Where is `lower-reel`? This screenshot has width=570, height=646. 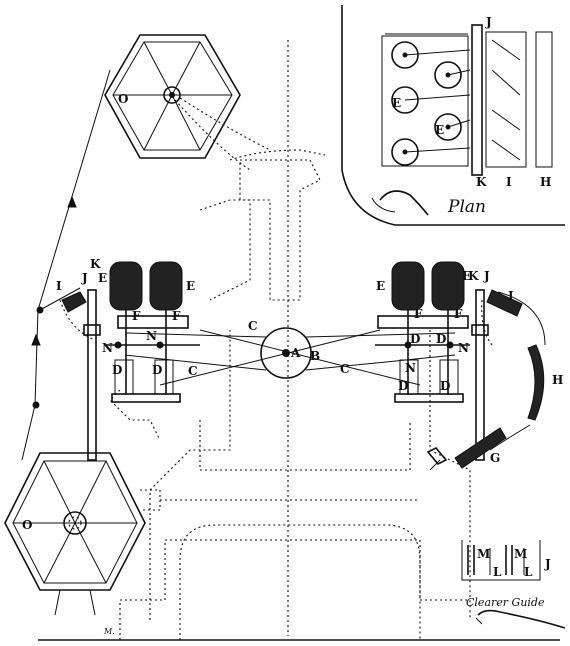 lower-reel is located at coordinates (82, 534).